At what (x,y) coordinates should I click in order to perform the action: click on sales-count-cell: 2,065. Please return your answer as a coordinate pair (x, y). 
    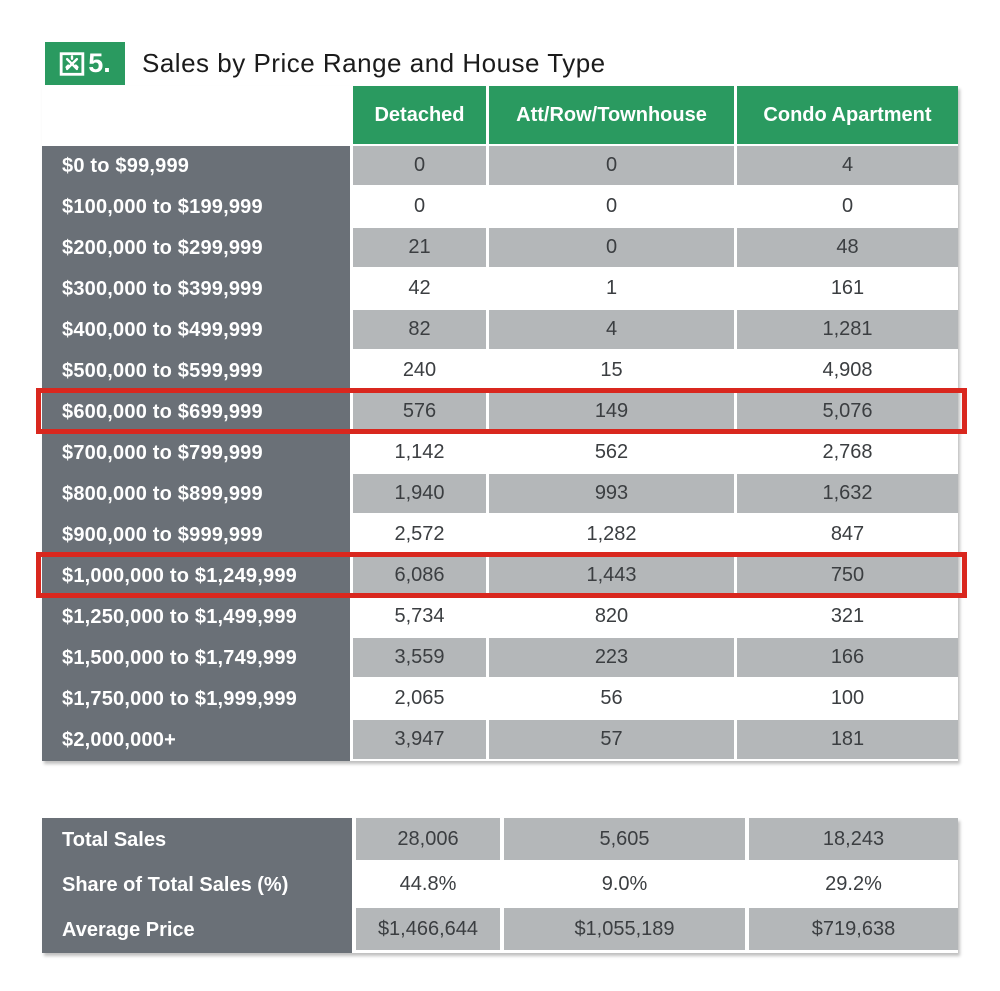
    Looking at the image, I should click on (419, 698).